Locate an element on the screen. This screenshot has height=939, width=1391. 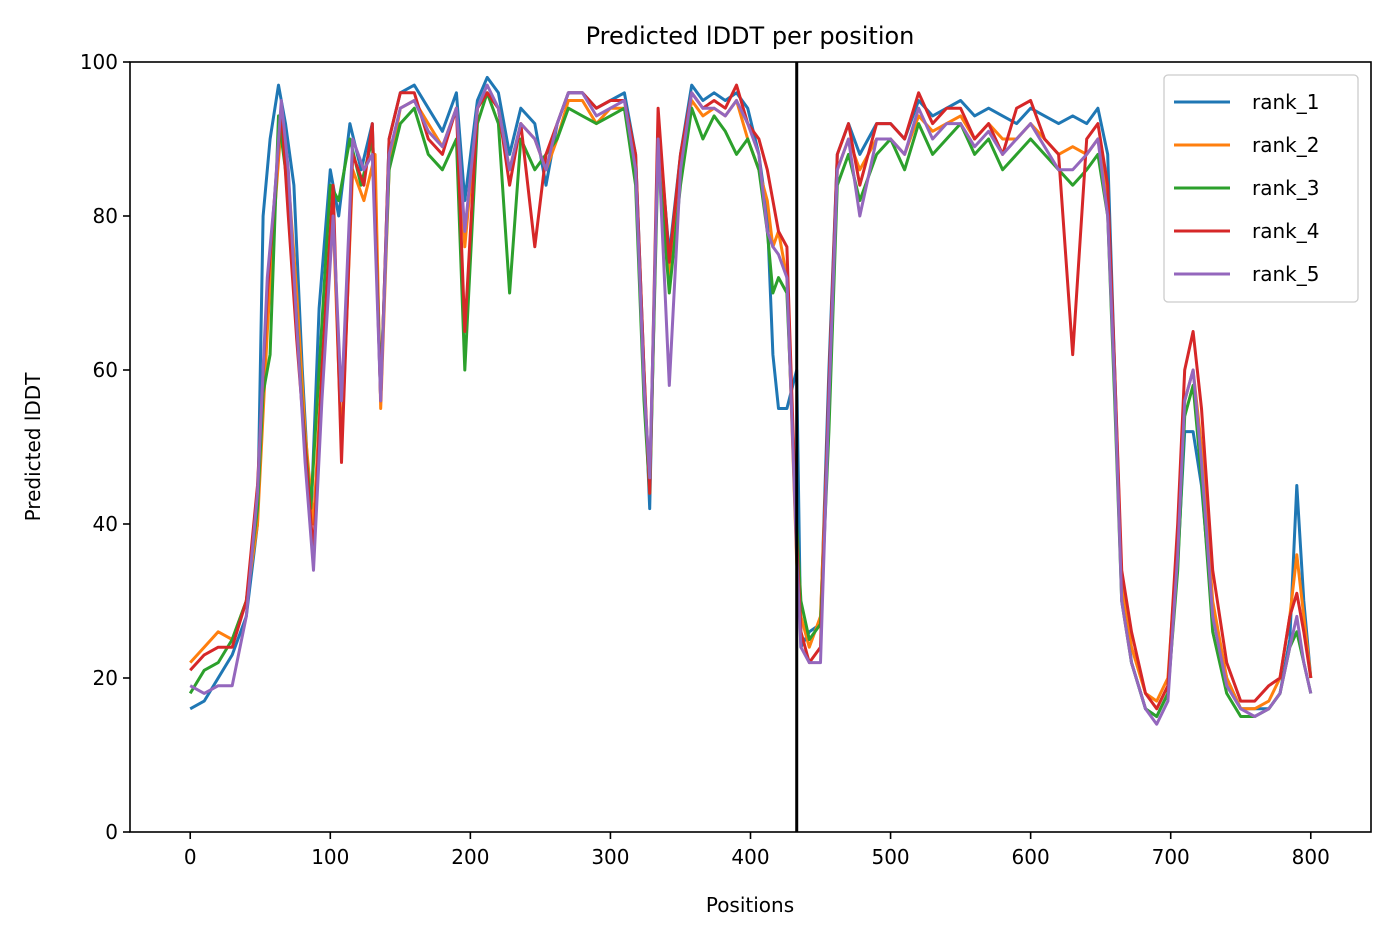
legend-label-rank_4: rank_4 is located at coordinates (1285, 231).